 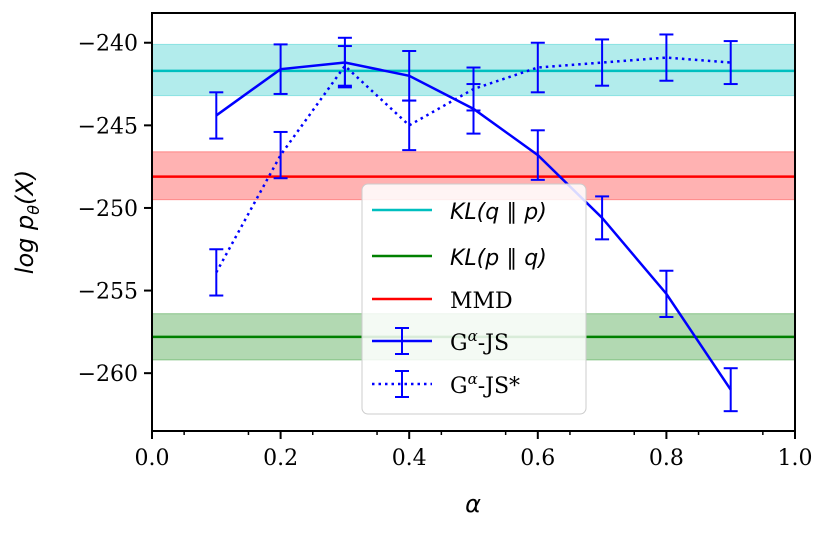 What do you see at coordinates (498, 258) in the screenshot?
I see `legend-label-kl-pq: KL(p ∥ q)` at bounding box center [498, 258].